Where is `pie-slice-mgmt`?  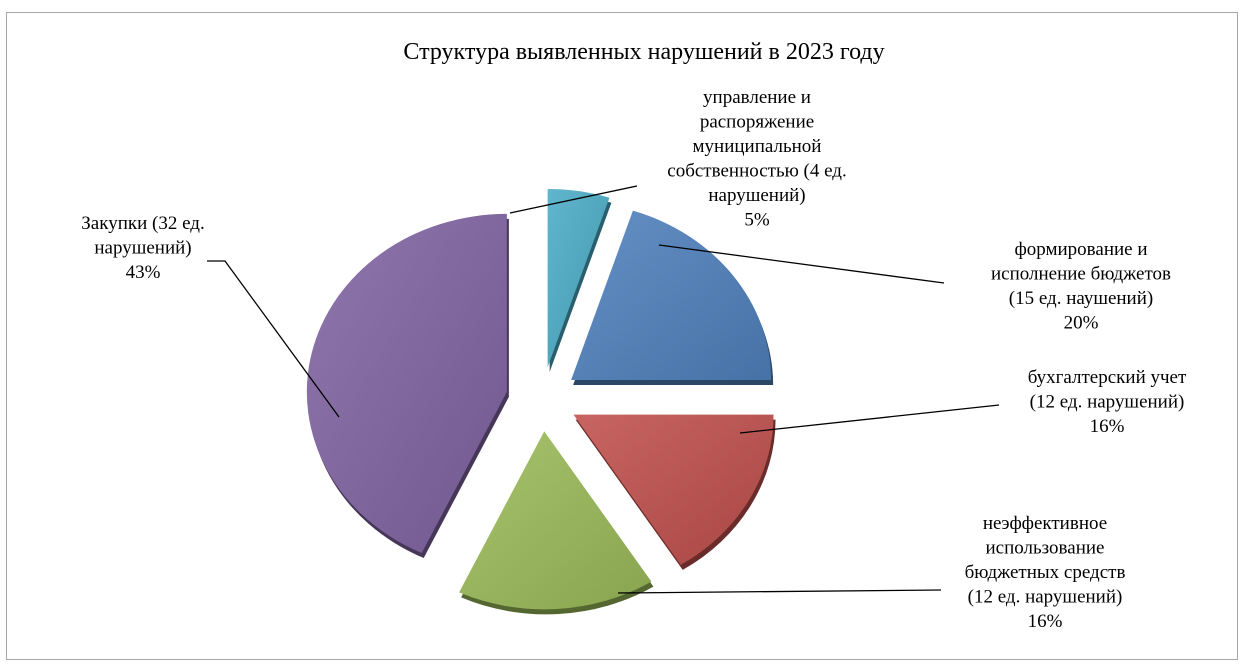 pie-slice-mgmt is located at coordinates (579, 280).